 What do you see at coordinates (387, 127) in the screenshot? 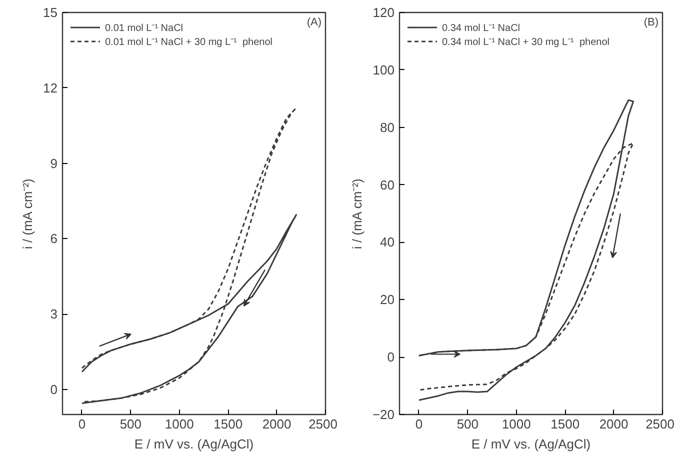
I see `y-tick-label: 80` at bounding box center [387, 127].